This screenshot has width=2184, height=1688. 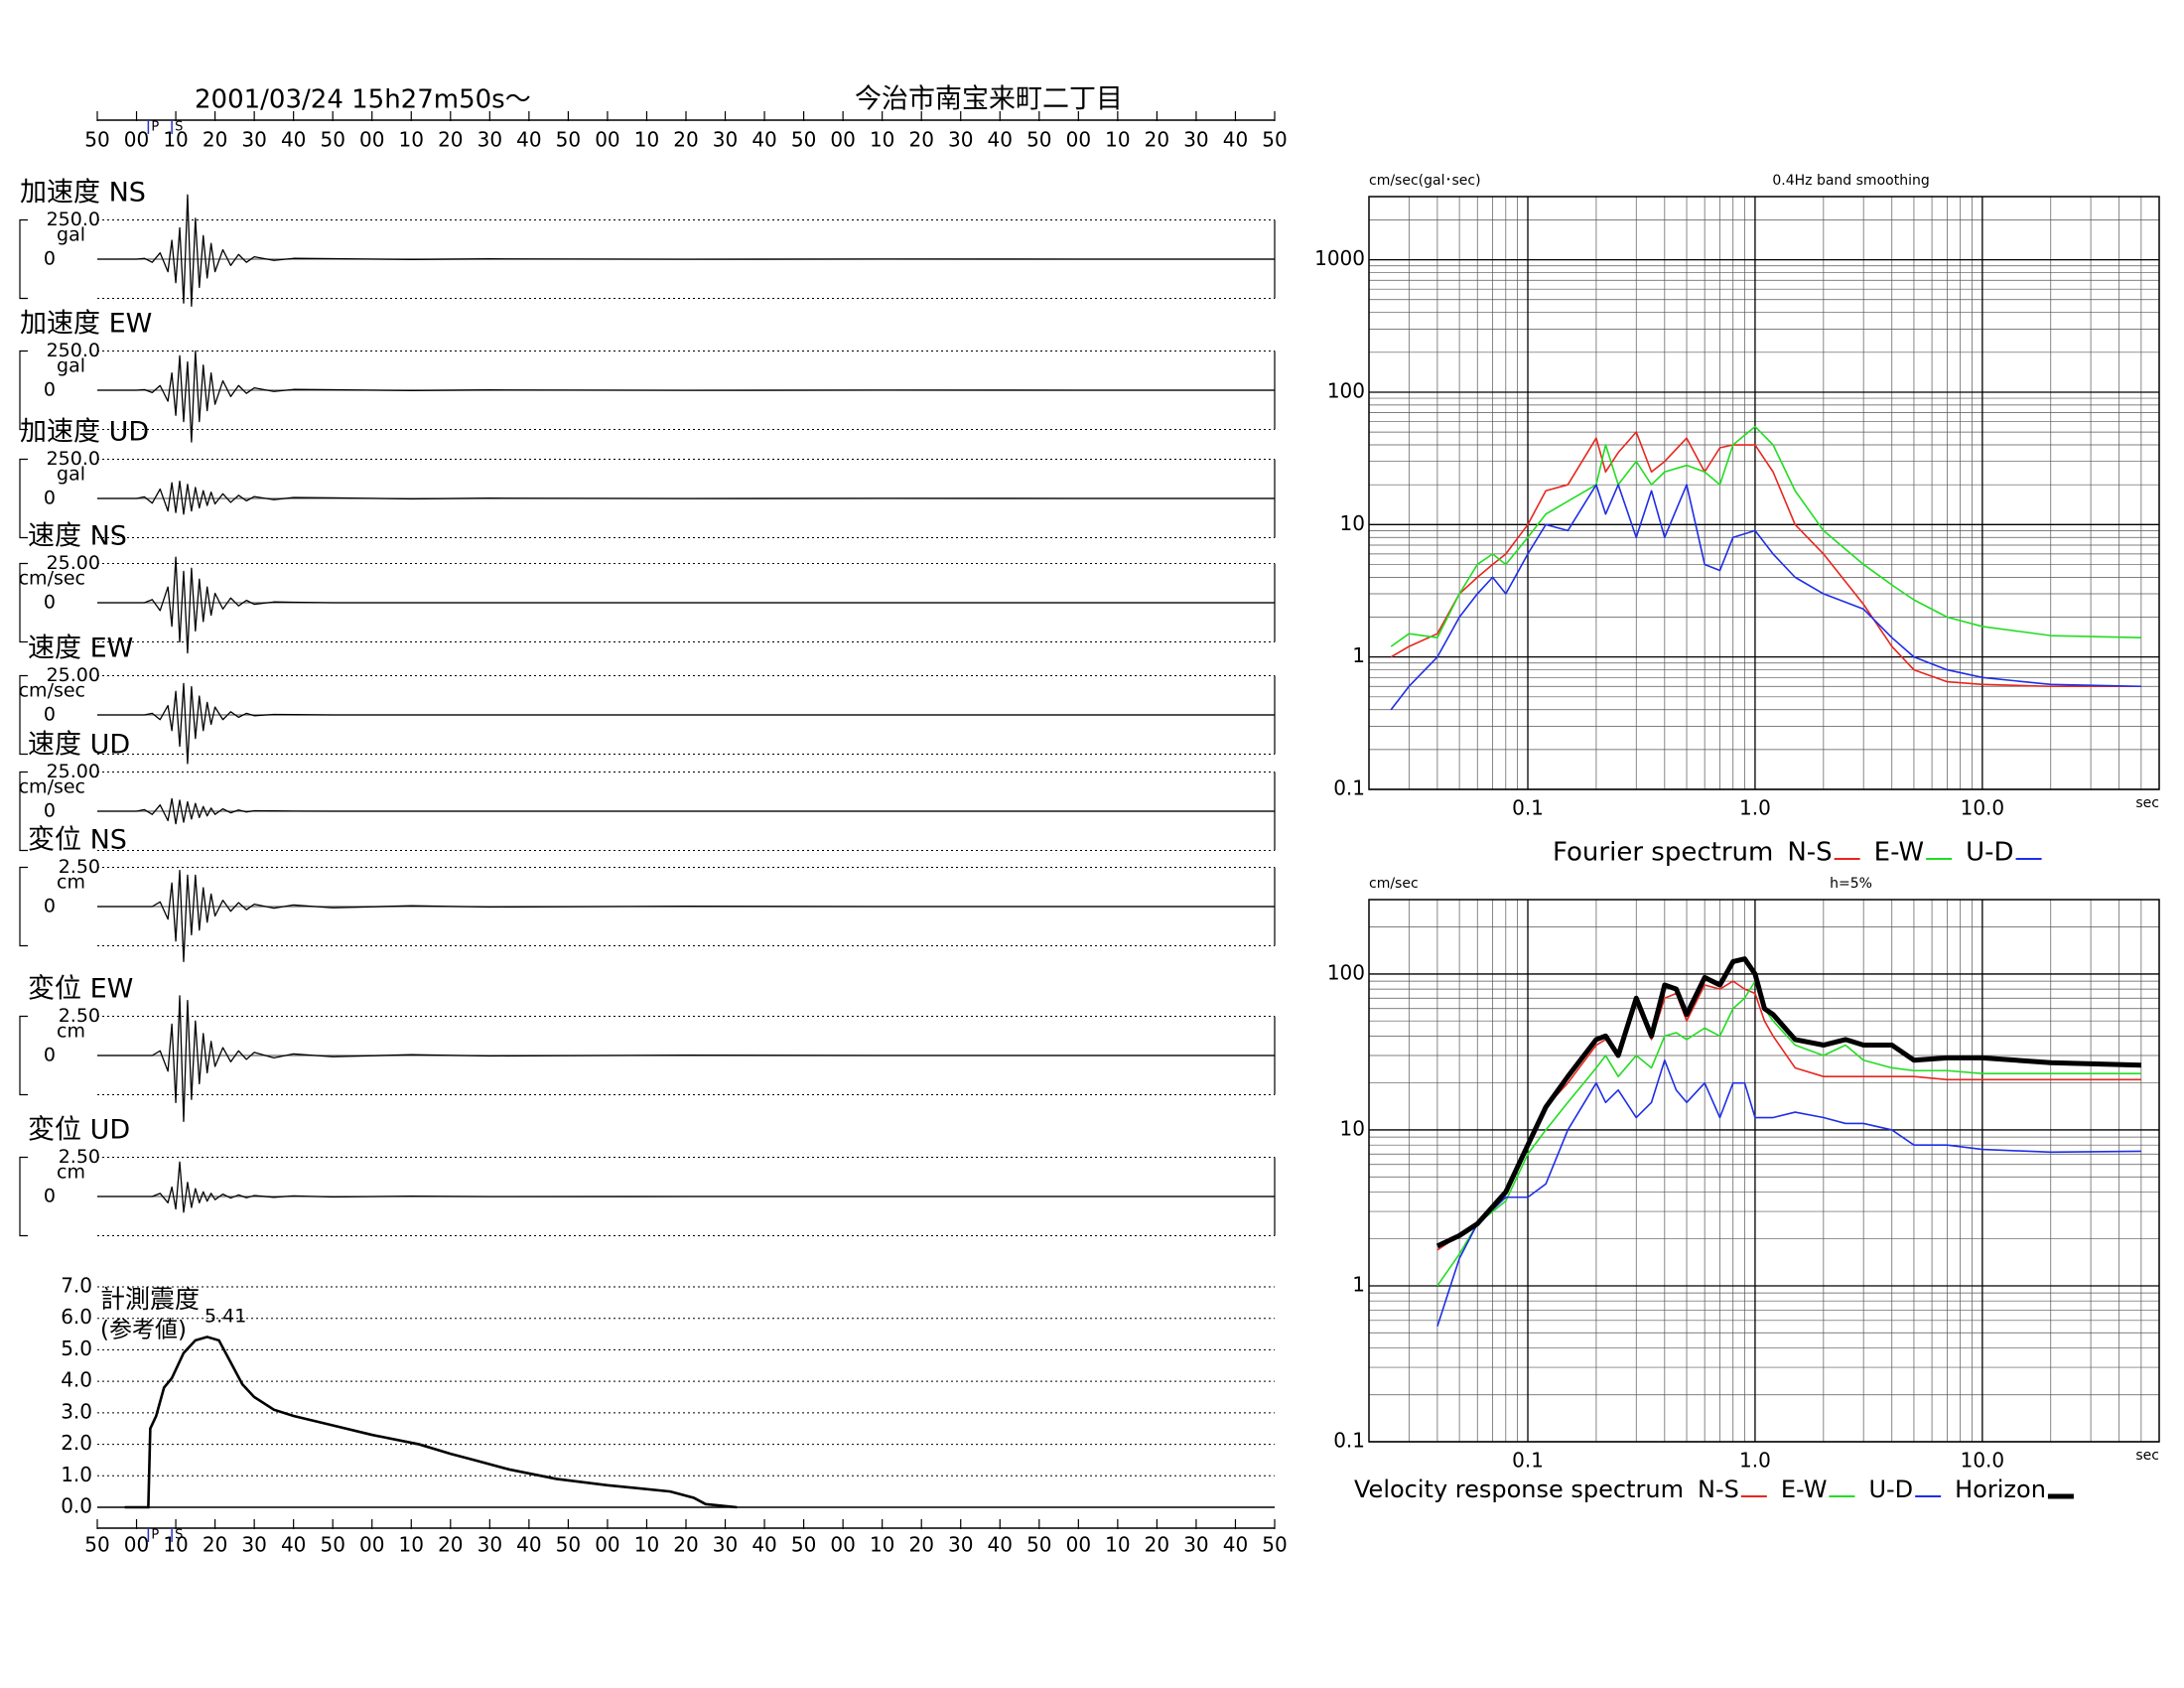 I want to click on legend-title: Fourier spectrum, so click(x=1663, y=853).